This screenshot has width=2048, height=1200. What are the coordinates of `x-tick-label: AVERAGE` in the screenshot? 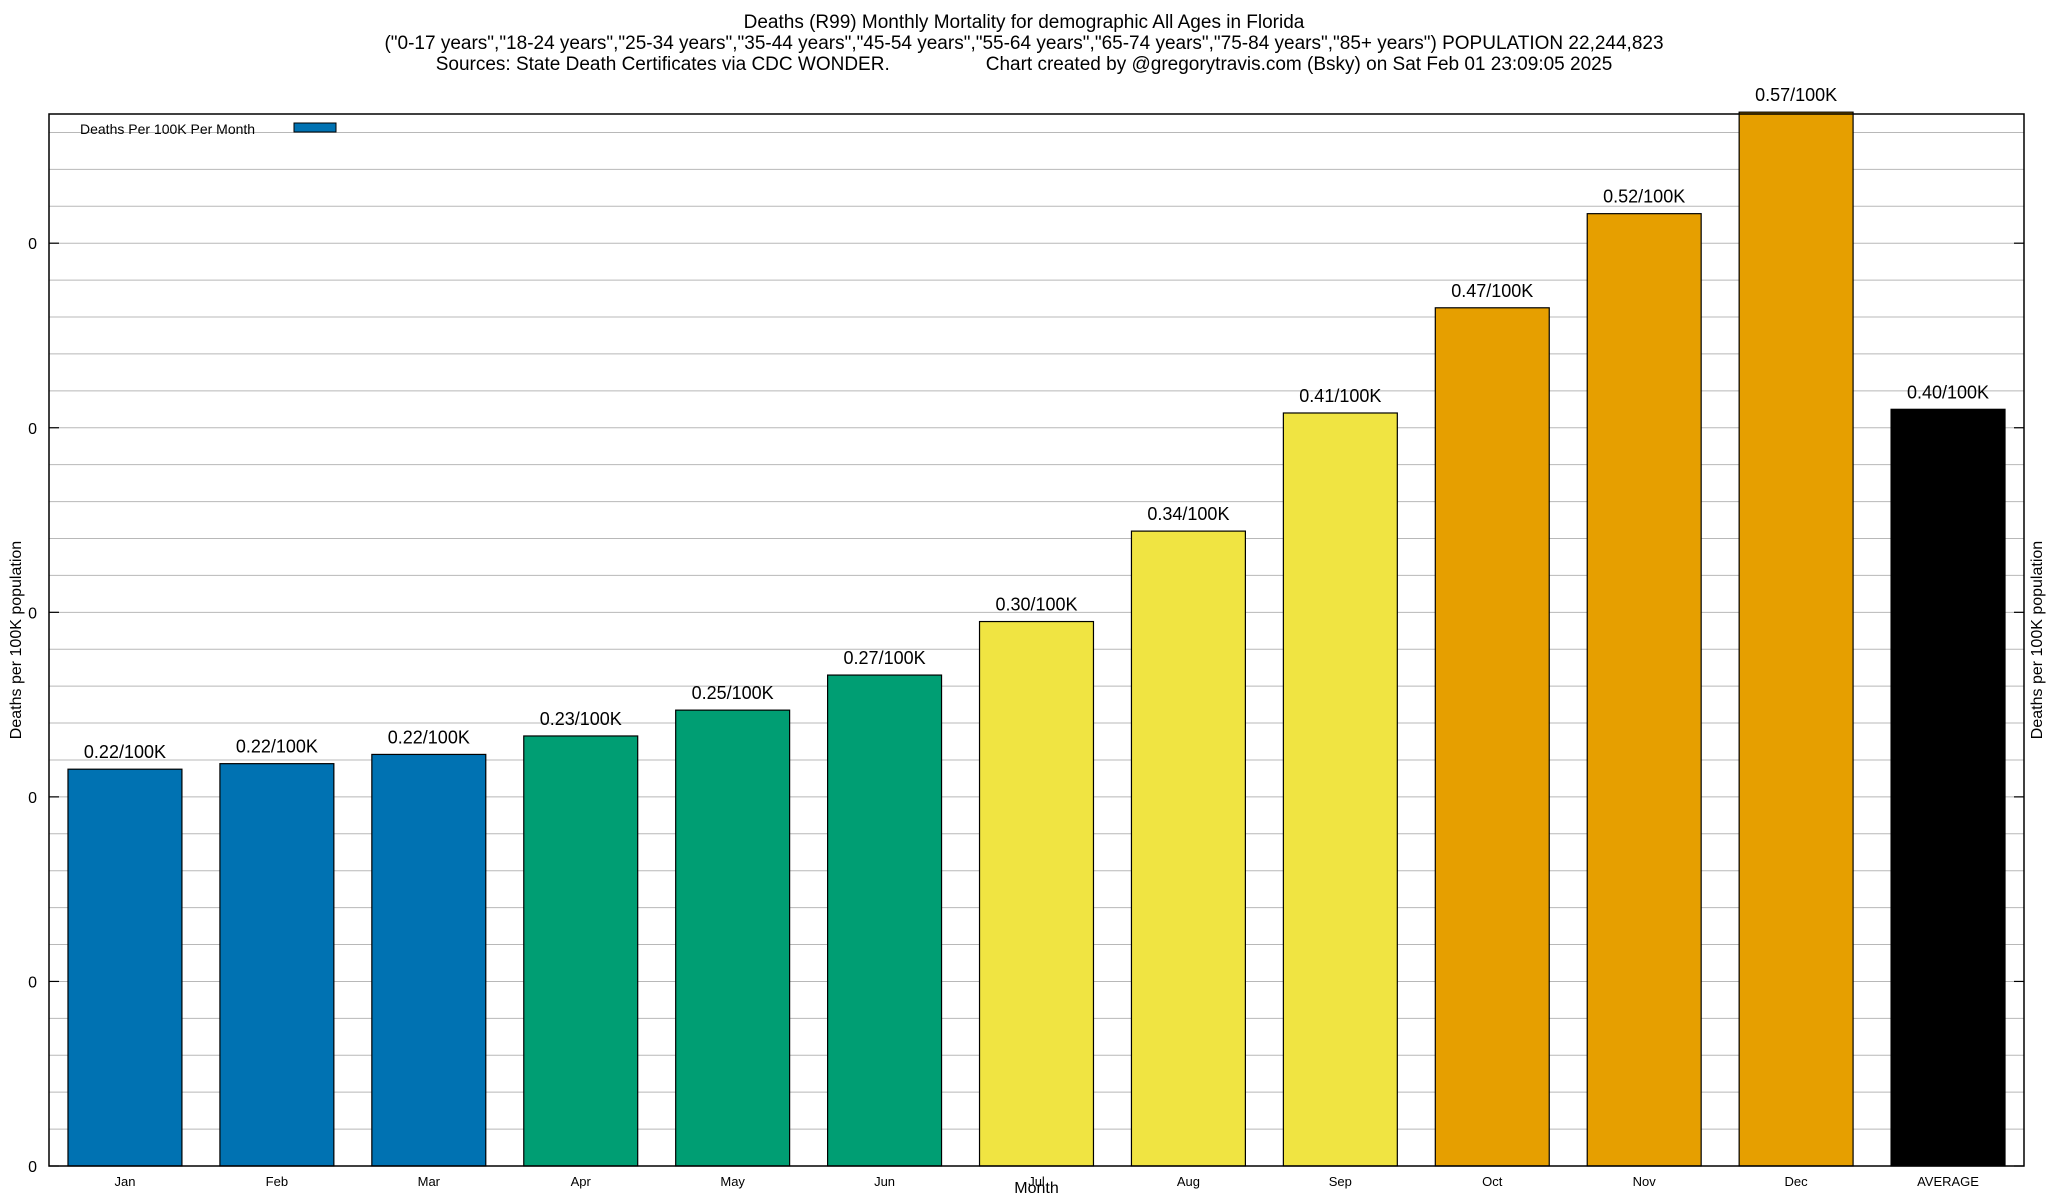 It's located at (1948, 1181).